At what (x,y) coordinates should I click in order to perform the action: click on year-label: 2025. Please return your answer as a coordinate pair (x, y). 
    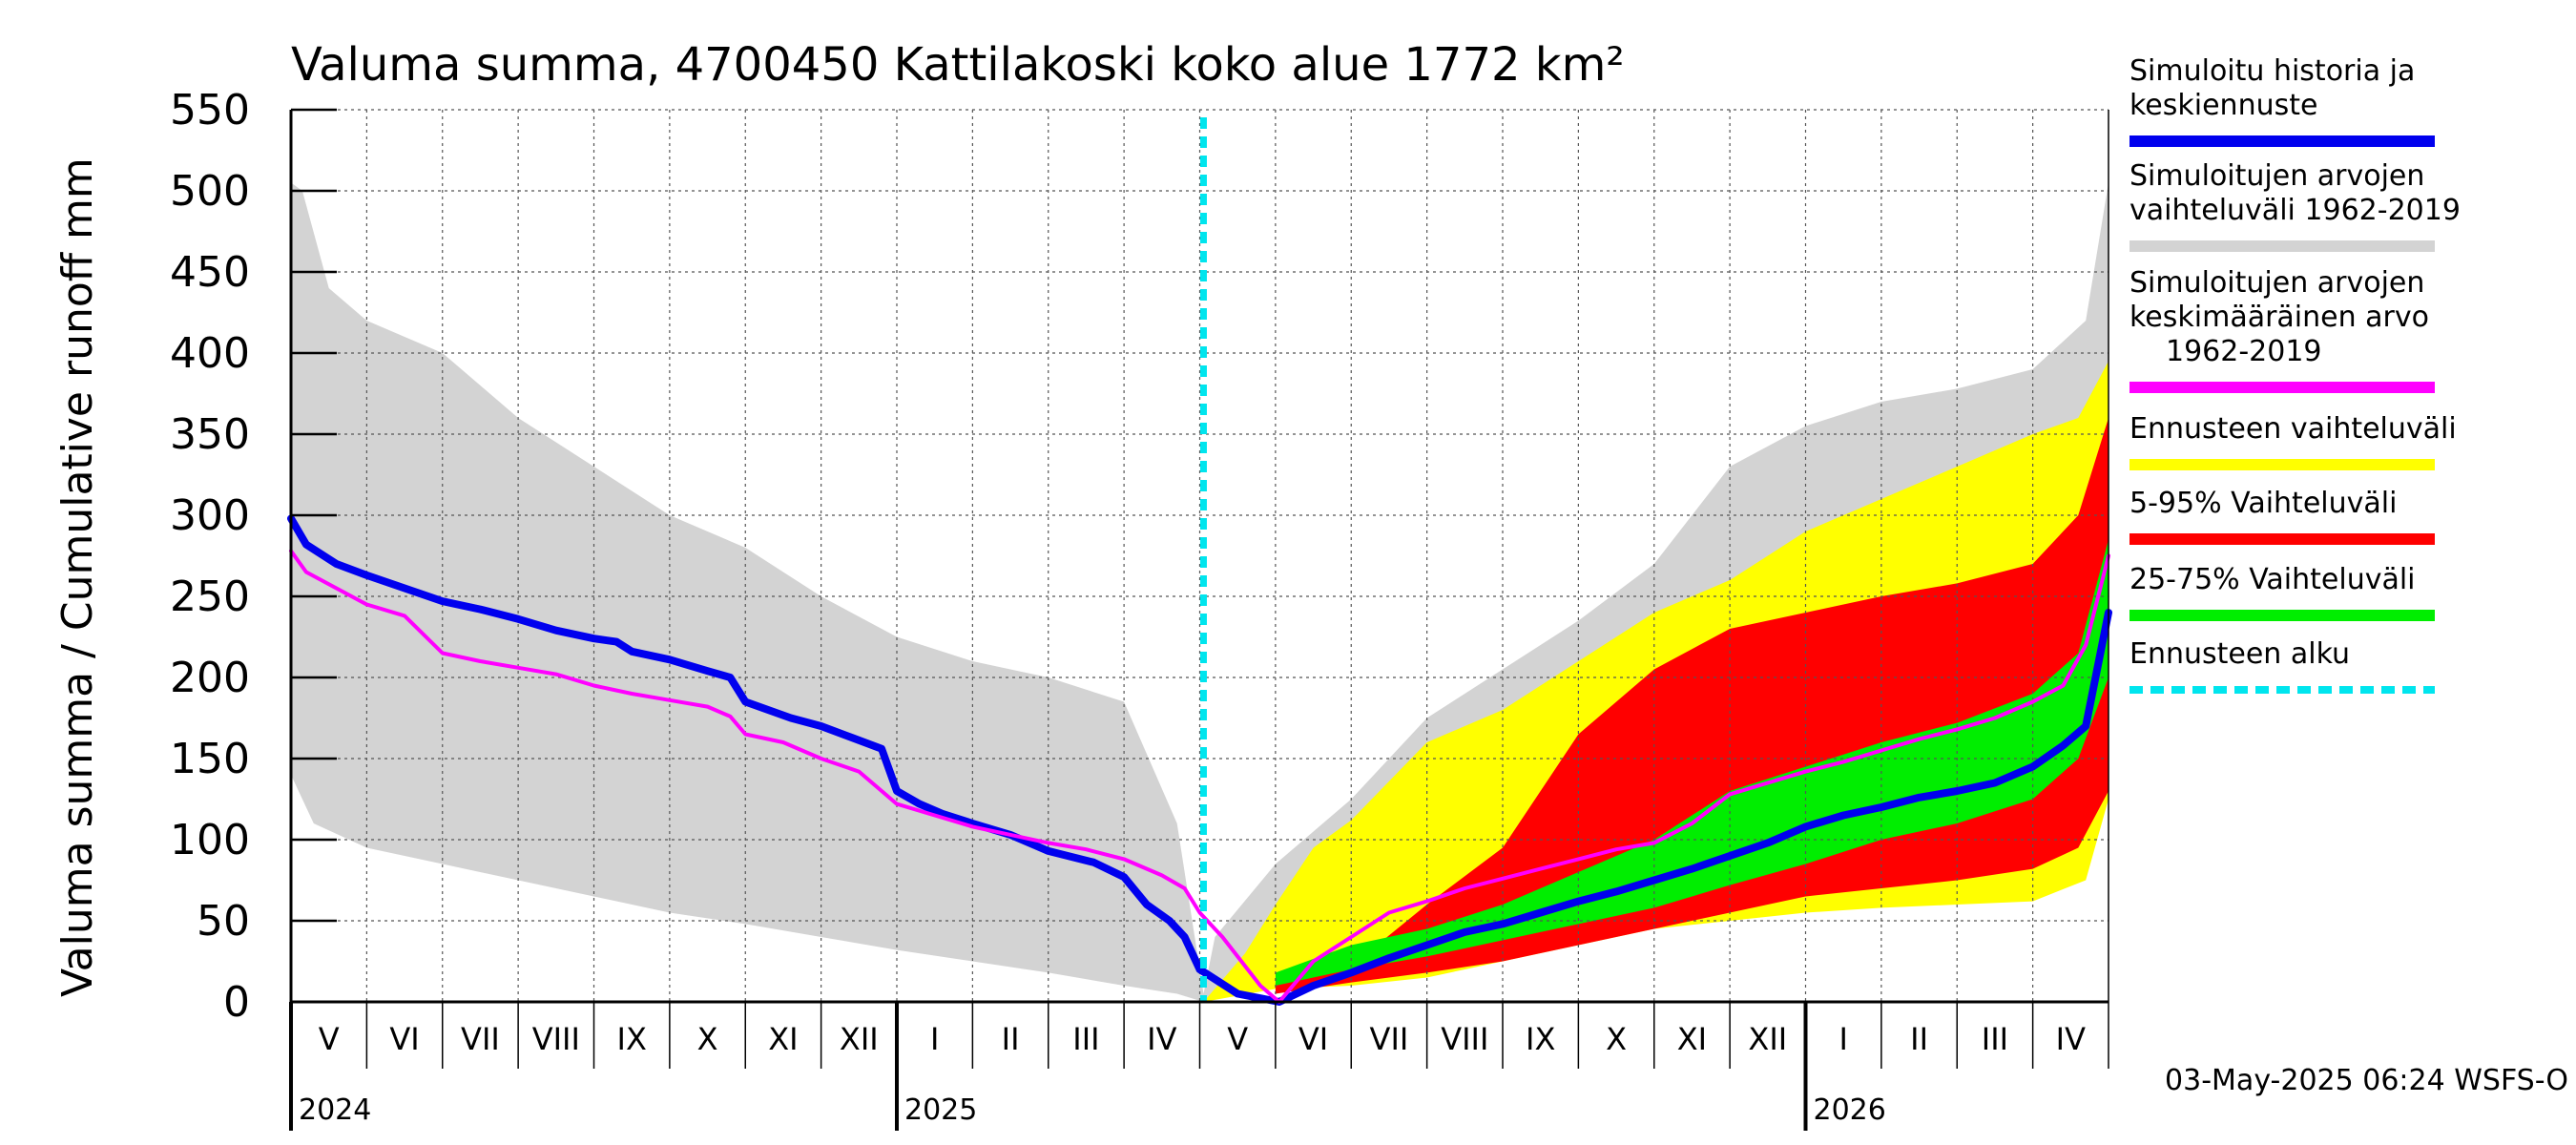
    Looking at the image, I should click on (940, 1110).